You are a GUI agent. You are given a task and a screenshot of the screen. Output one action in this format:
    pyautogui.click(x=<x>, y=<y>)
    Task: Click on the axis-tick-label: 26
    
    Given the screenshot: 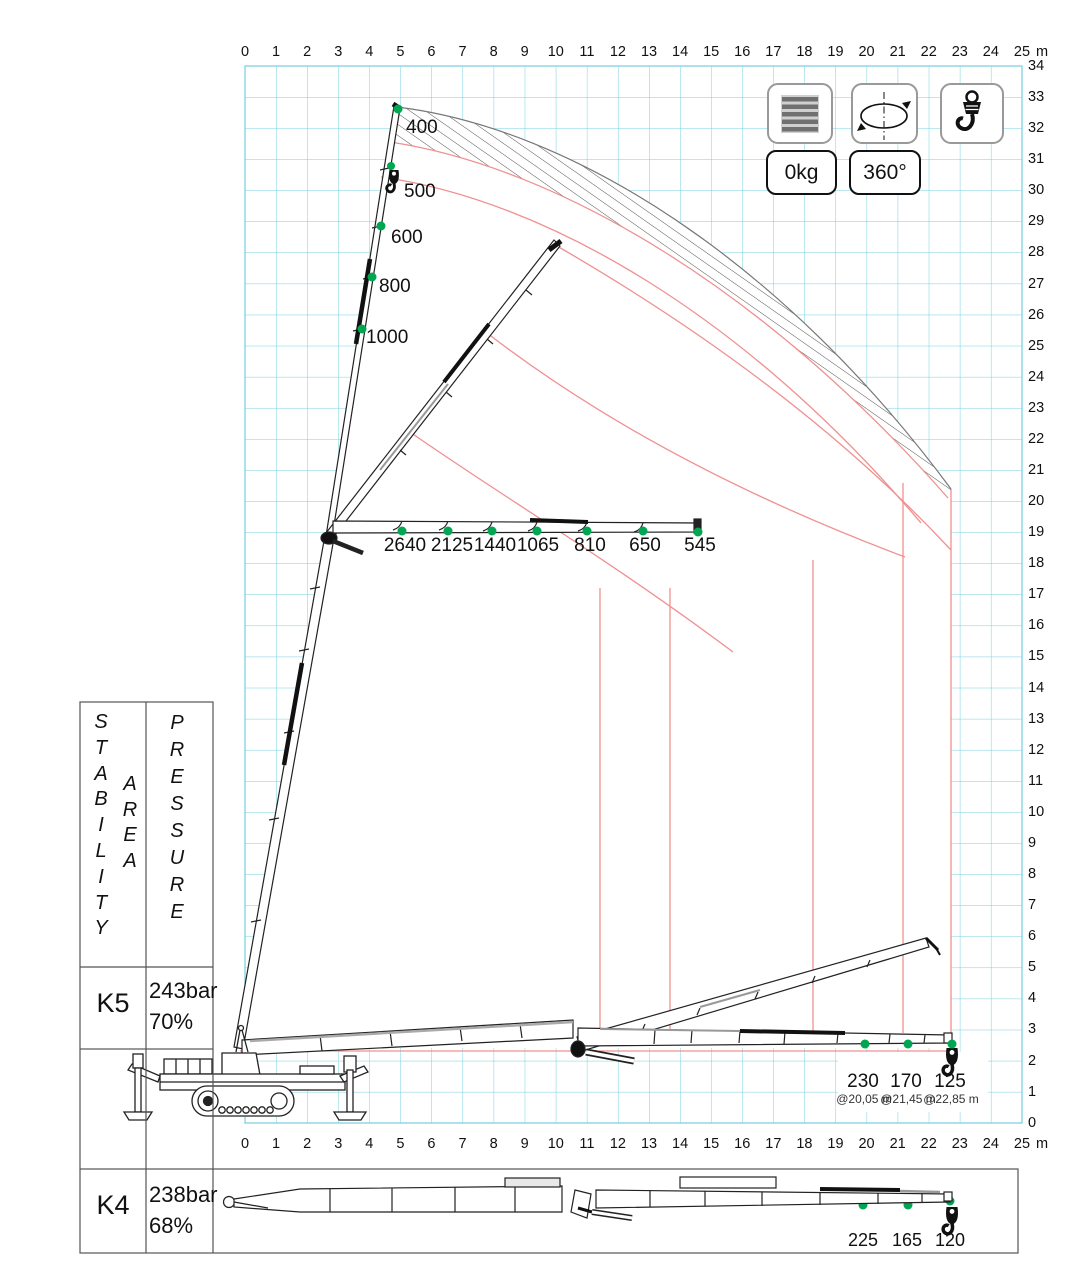 What is the action you would take?
    pyautogui.click(x=1036, y=314)
    